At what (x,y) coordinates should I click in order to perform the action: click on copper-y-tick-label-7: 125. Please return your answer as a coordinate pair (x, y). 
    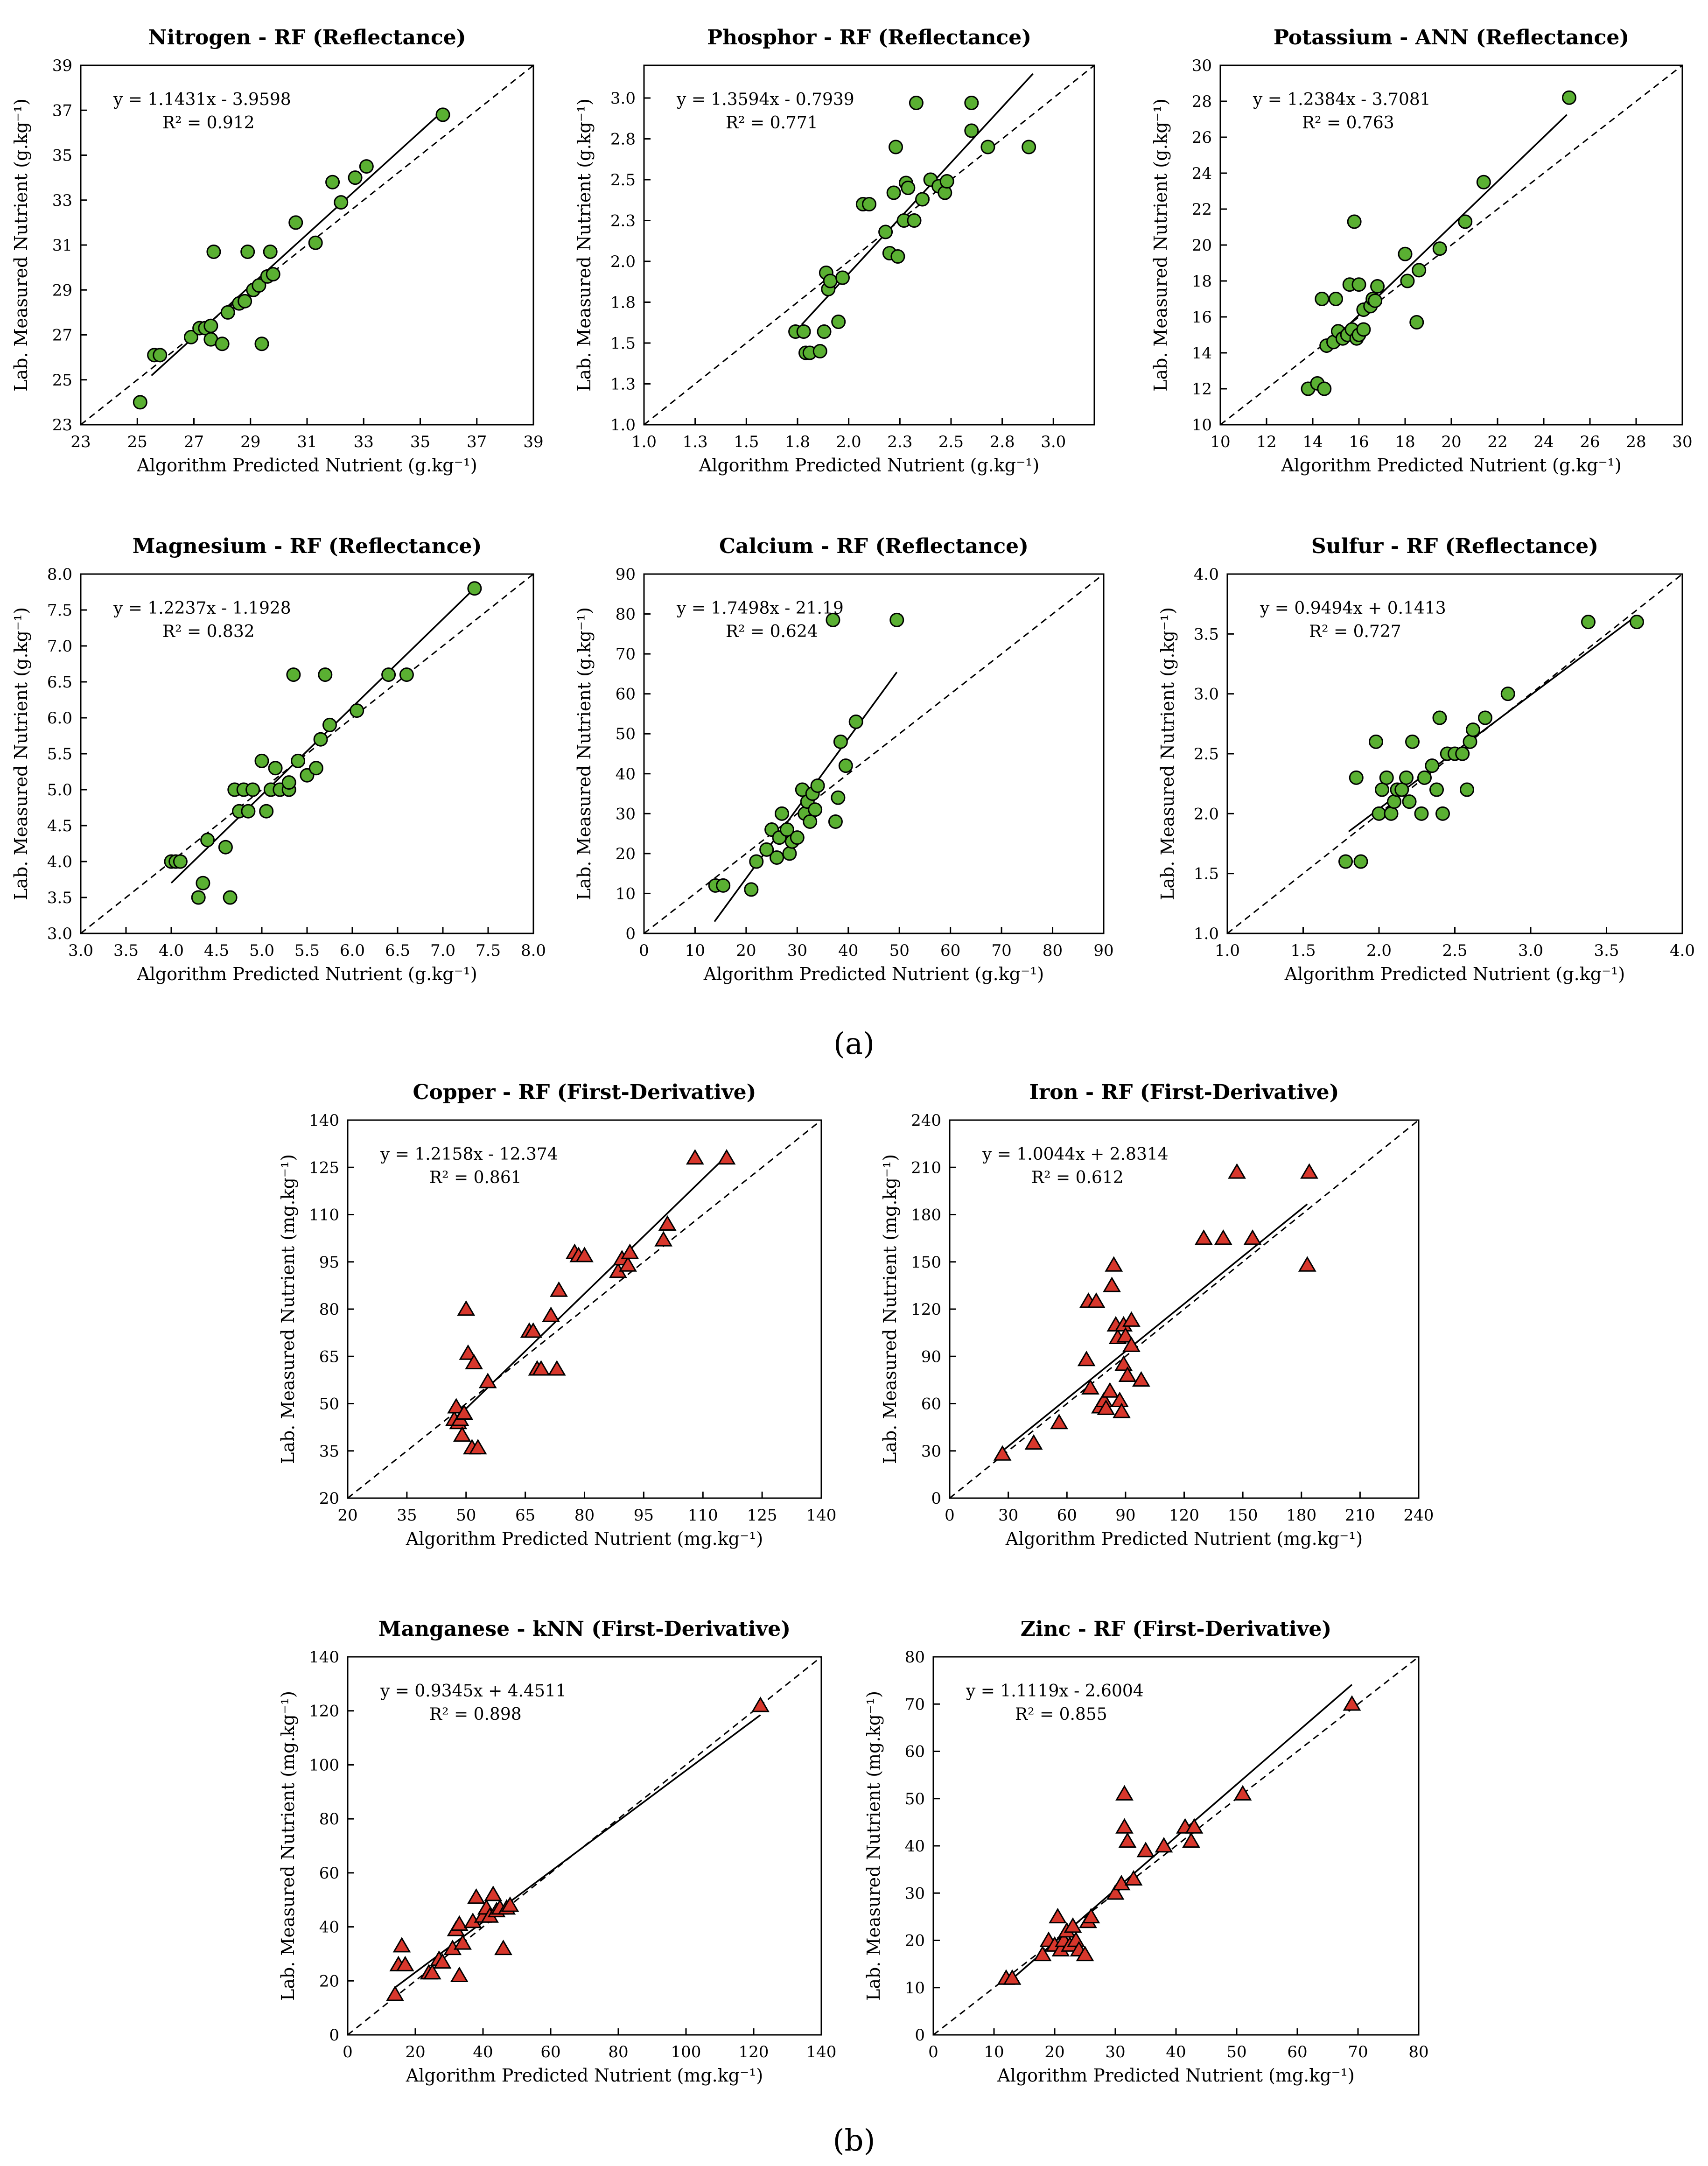
    Looking at the image, I should click on (324, 1168).